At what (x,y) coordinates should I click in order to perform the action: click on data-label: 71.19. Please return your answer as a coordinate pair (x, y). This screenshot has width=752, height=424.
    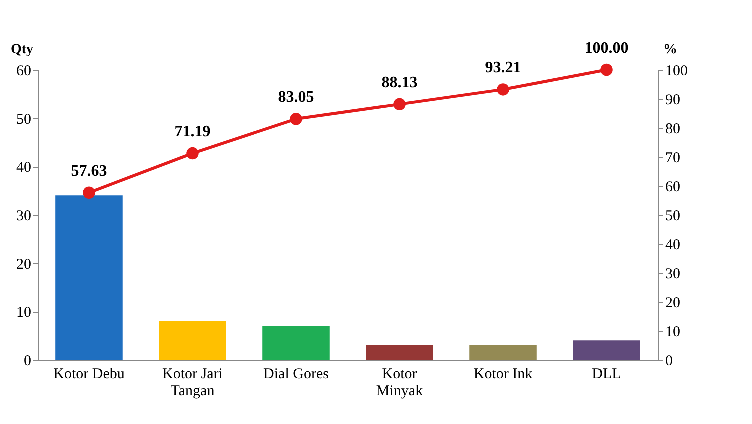
    Looking at the image, I should click on (192, 132).